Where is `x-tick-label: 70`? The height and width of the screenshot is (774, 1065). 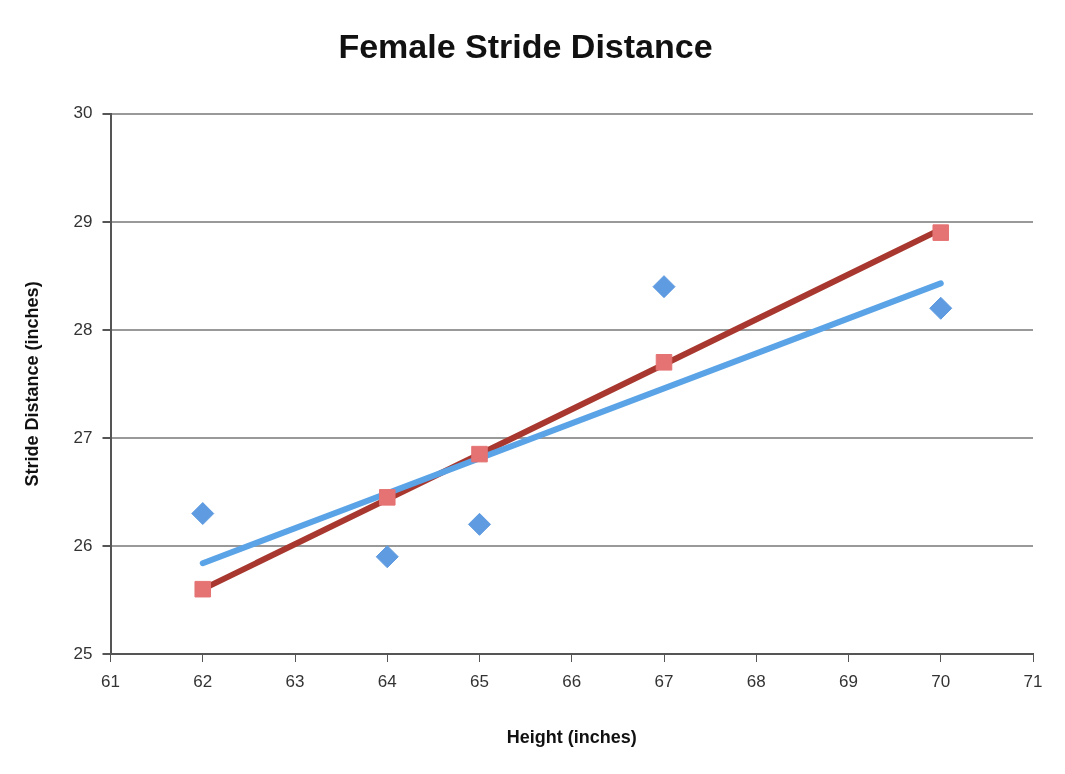 x-tick-label: 70 is located at coordinates (941, 681).